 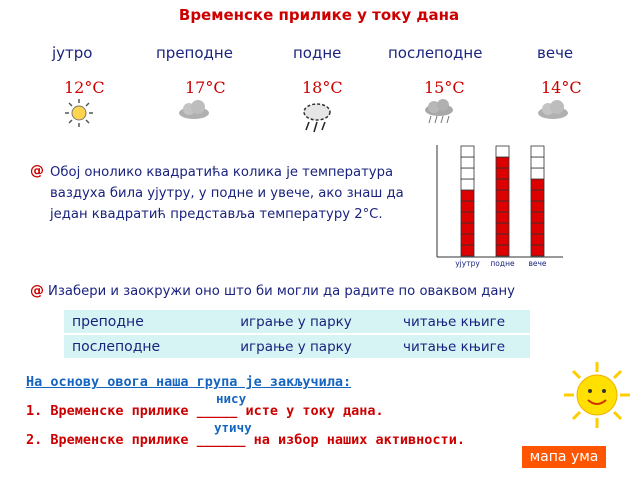 I want to click on mind-map-button: мапа ума, so click(x=564, y=457).